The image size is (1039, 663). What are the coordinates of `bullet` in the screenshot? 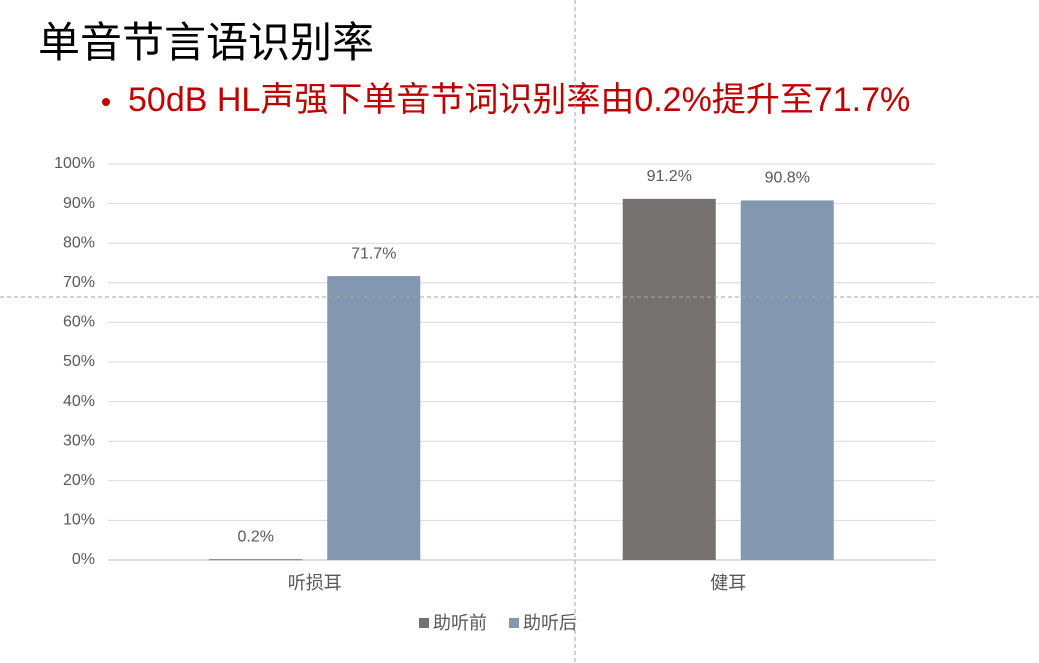 It's located at (106, 102).